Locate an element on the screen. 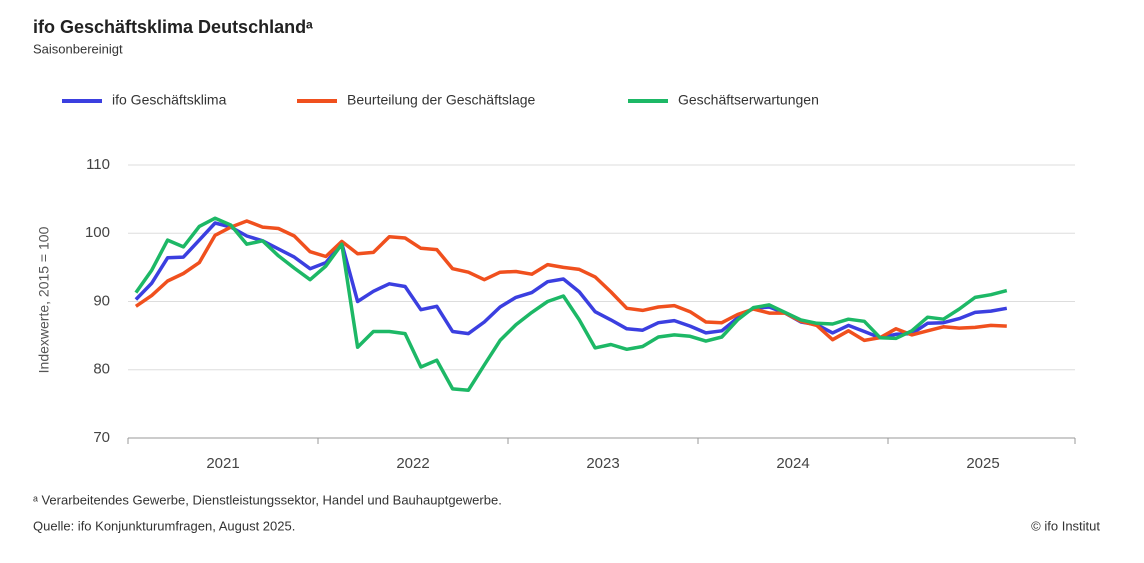 The height and width of the screenshot is (563, 1144). y-tick-label: 90 is located at coordinates (101, 300).